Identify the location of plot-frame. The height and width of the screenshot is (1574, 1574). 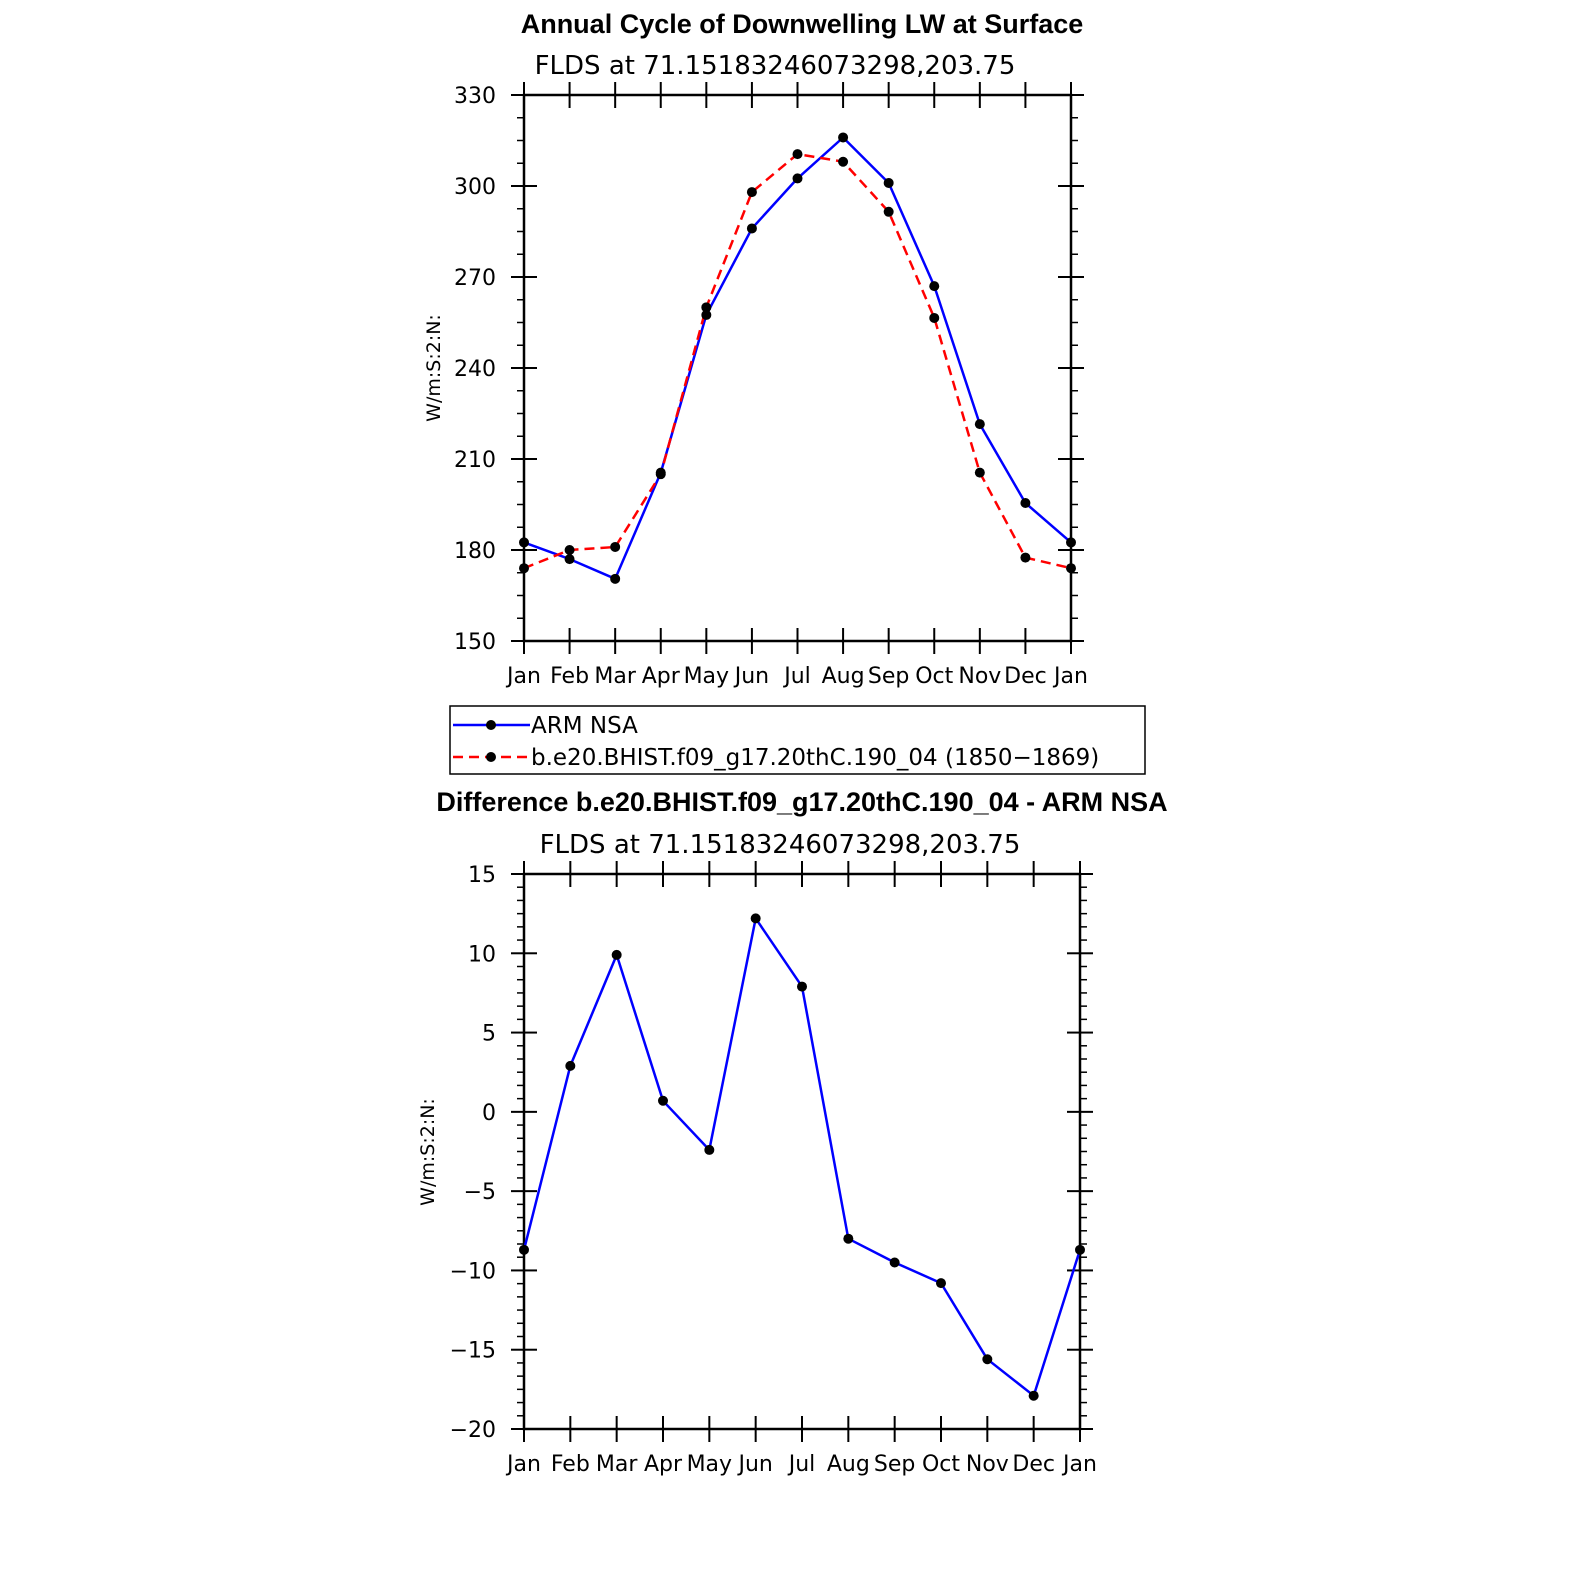
(802, 1151).